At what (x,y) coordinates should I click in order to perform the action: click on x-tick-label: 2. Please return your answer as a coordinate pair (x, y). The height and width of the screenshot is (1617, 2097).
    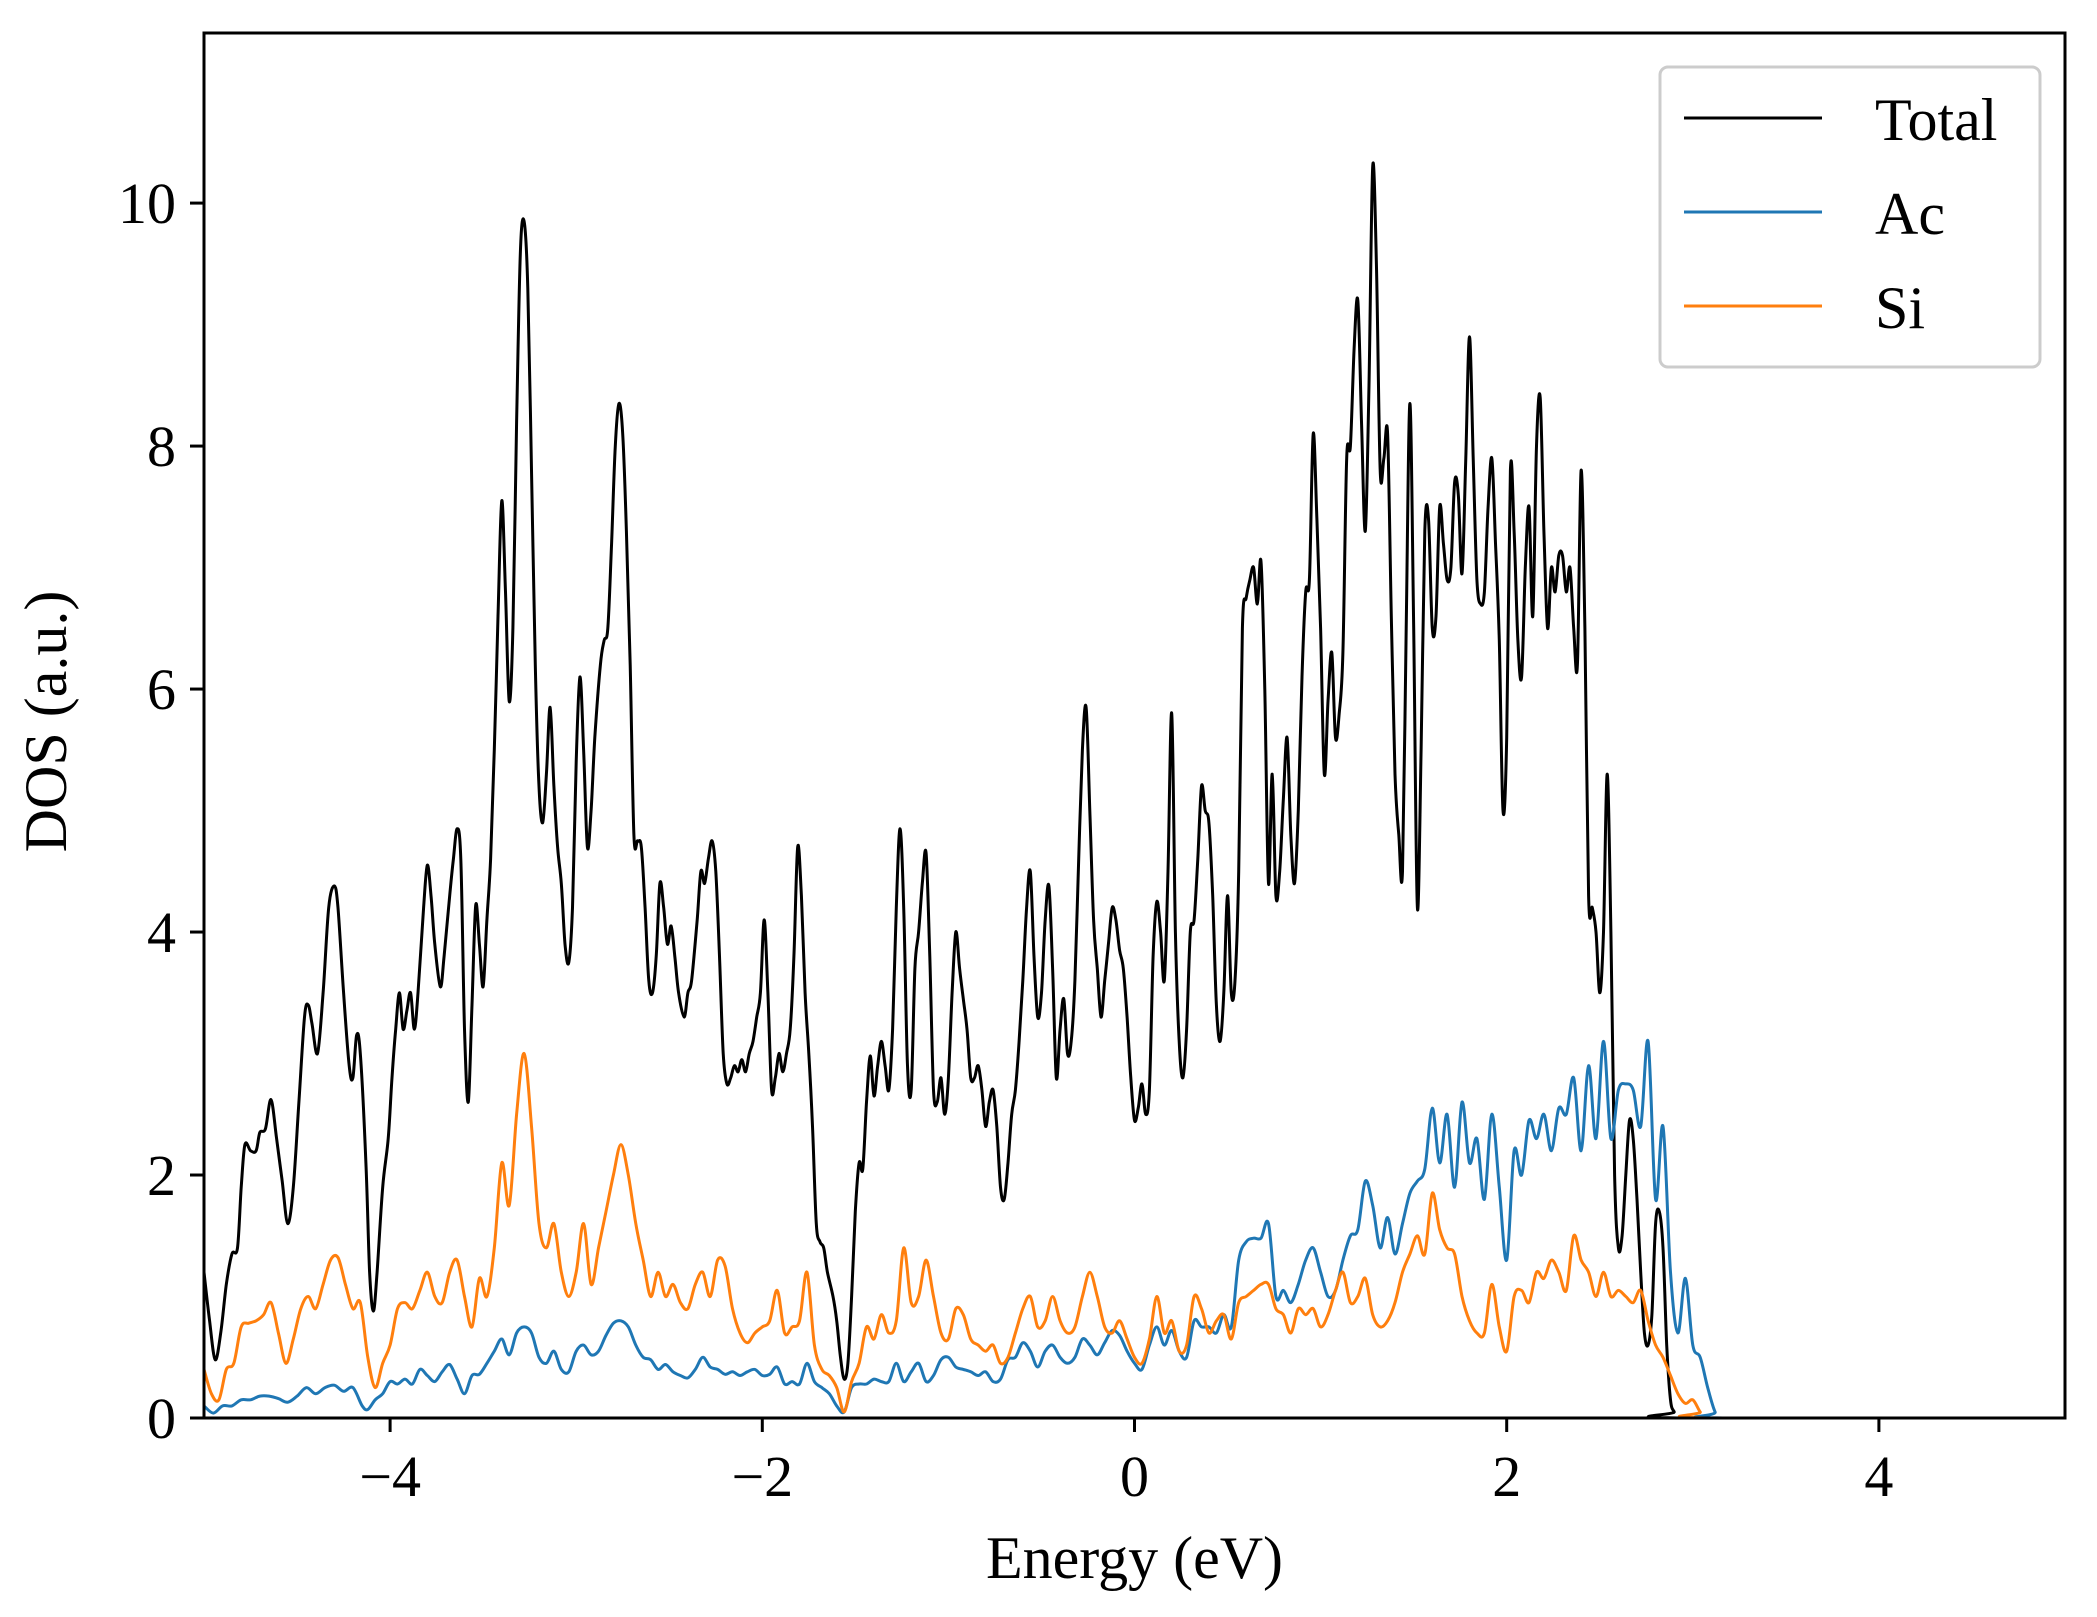
    Looking at the image, I should click on (1506, 1476).